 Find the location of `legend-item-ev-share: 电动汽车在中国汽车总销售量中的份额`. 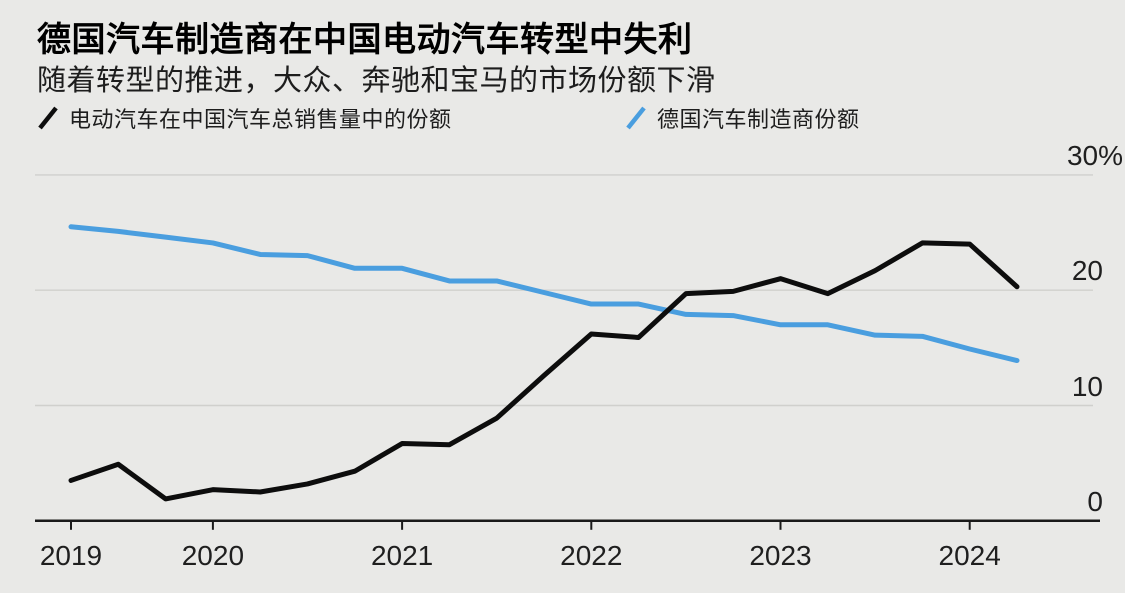

legend-item-ev-share: 电动汽车在中国汽车总销售量中的份额 is located at coordinates (244, 118).